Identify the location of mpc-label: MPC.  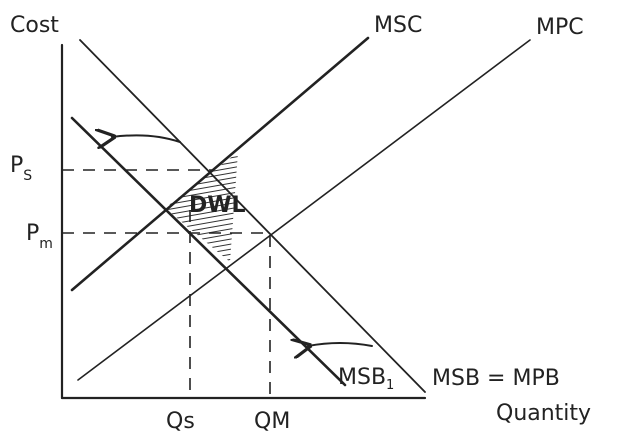
(560, 27).